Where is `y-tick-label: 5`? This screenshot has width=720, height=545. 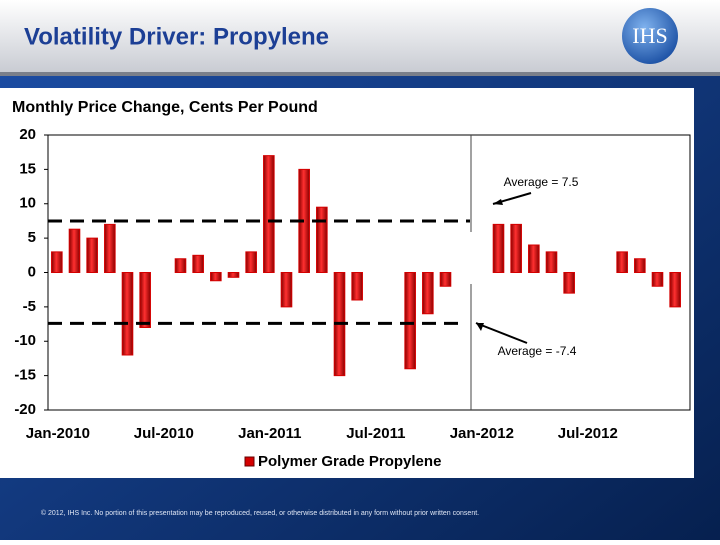
y-tick-label: 5 is located at coordinates (32, 237).